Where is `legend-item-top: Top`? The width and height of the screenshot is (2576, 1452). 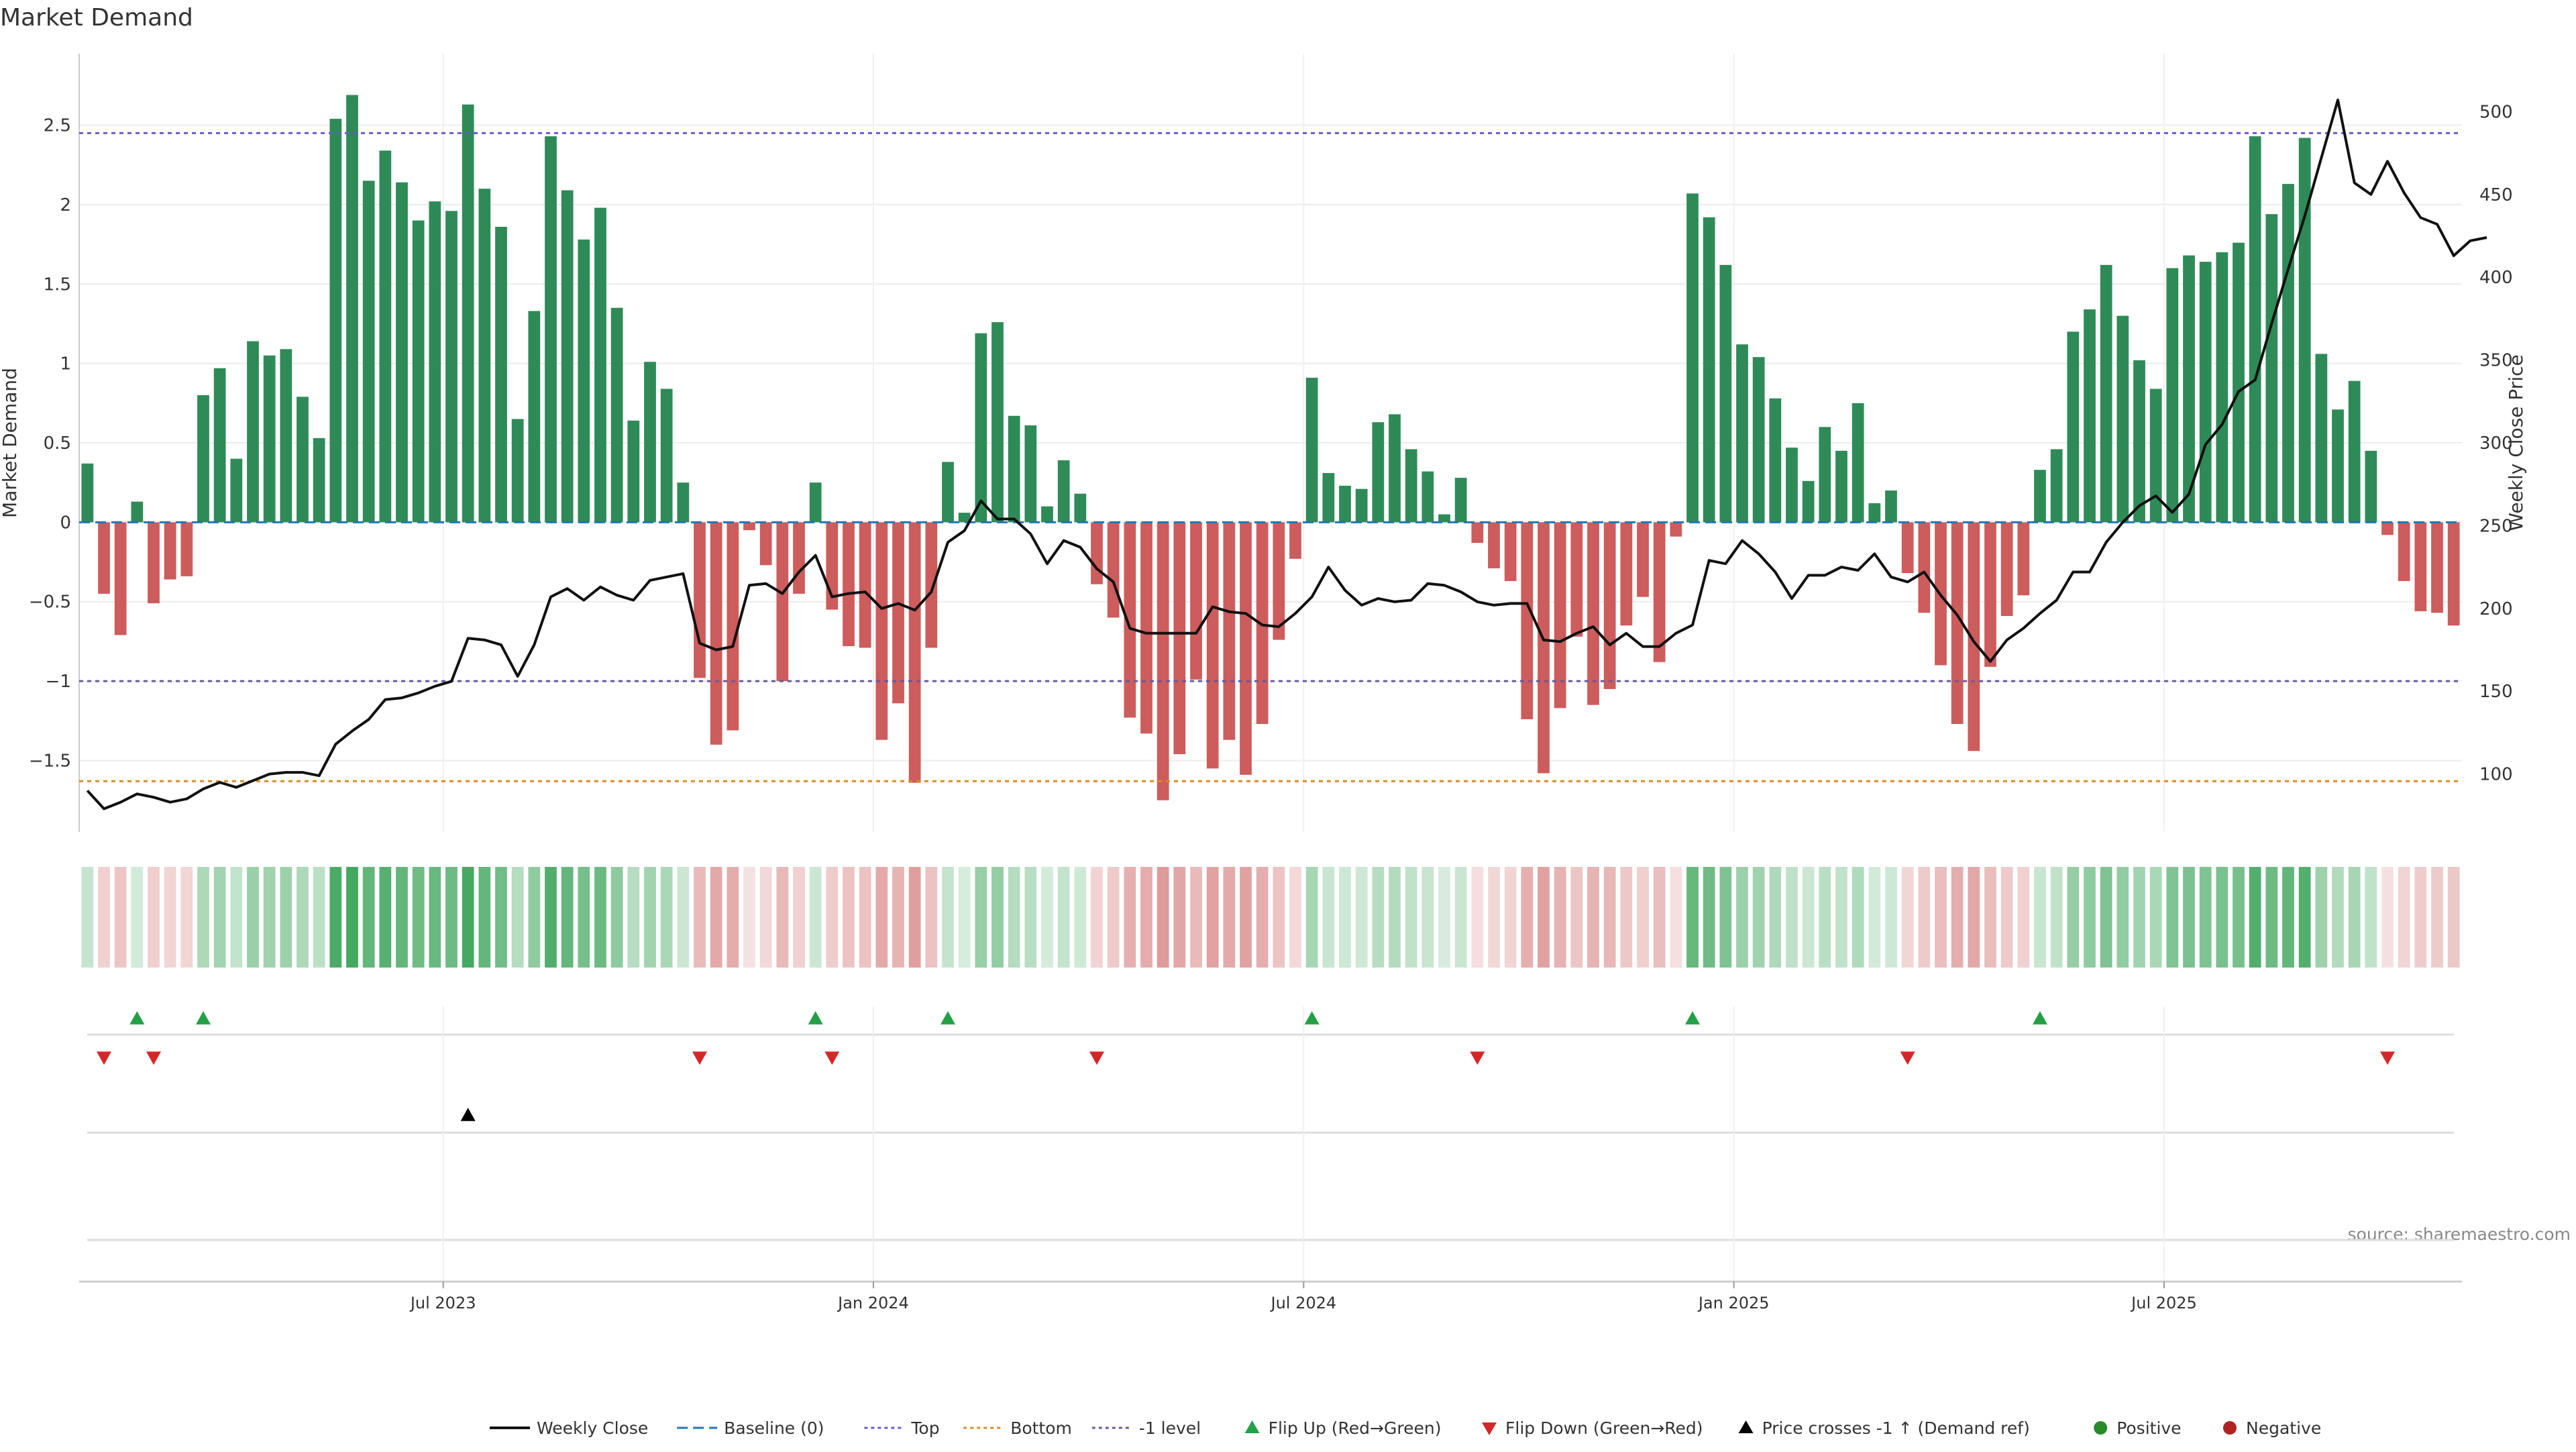 legend-item-top: Top is located at coordinates (902, 1428).